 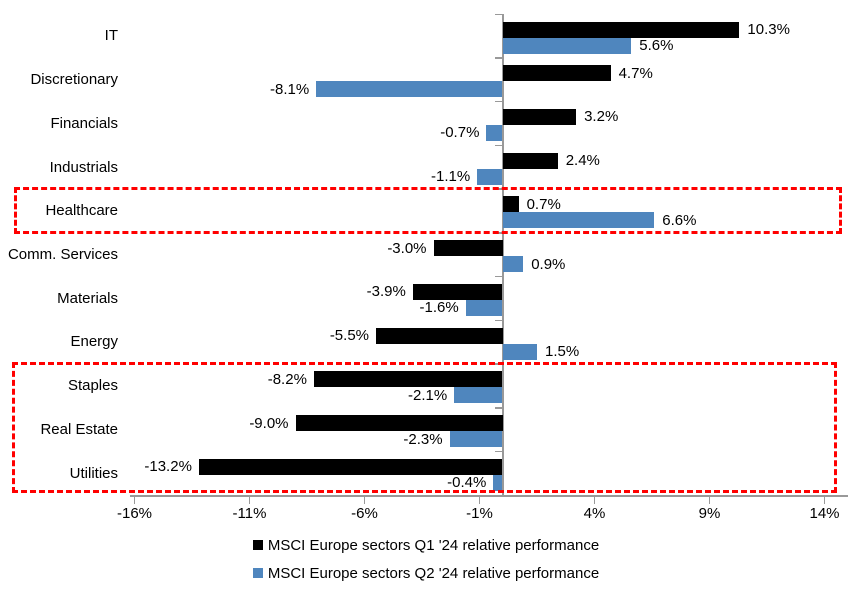 I want to click on bar-value-label: -8.1%, so click(x=290, y=89).